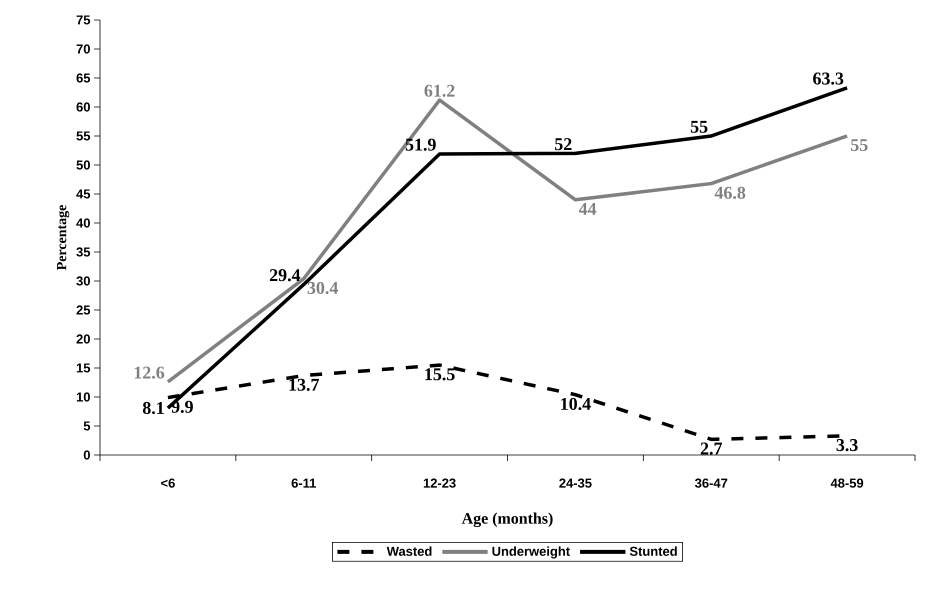 The width and height of the screenshot is (928, 600). Describe the element at coordinates (83, 223) in the screenshot. I see `y-tick-label: 40` at that location.